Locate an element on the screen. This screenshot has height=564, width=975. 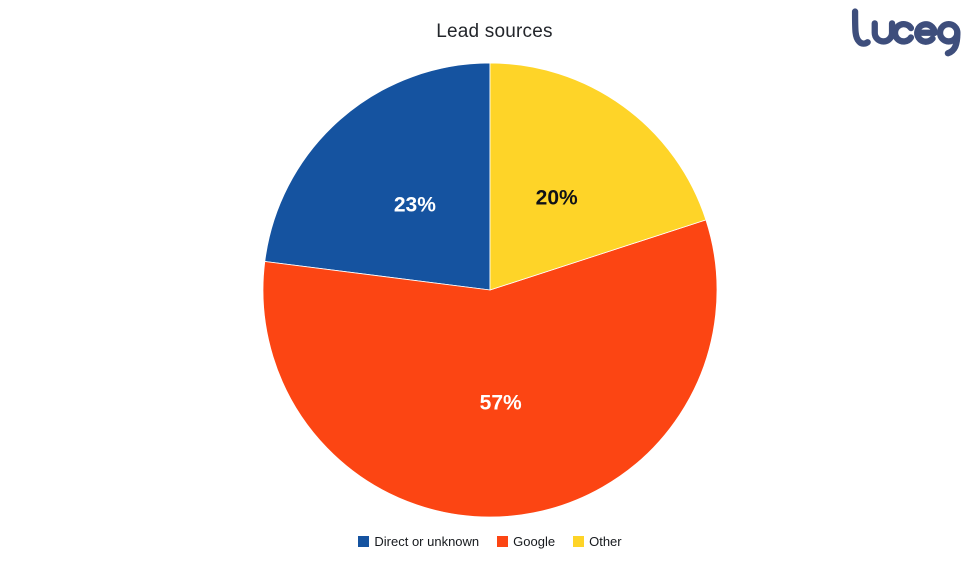
legend-item-other: Other is located at coordinates (597, 541).